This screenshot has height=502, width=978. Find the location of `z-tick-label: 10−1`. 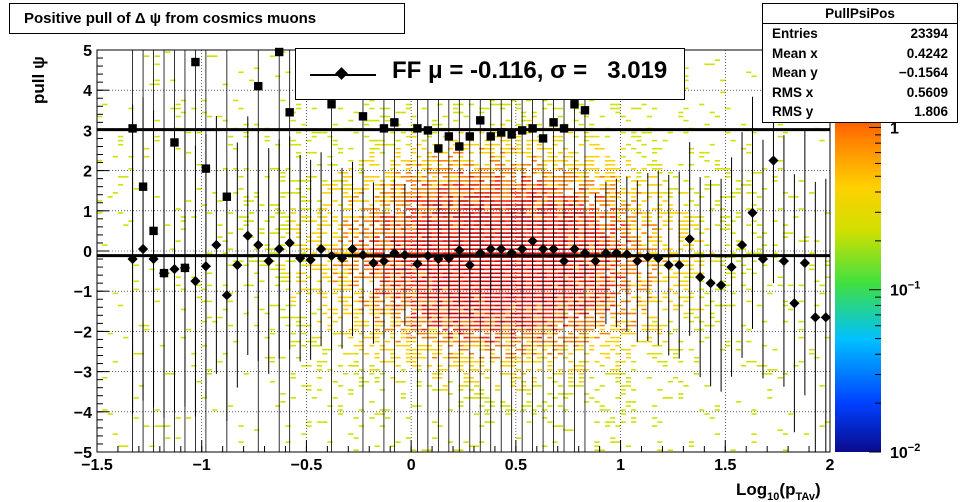

z-tick-label: 10−1 is located at coordinates (905, 290).